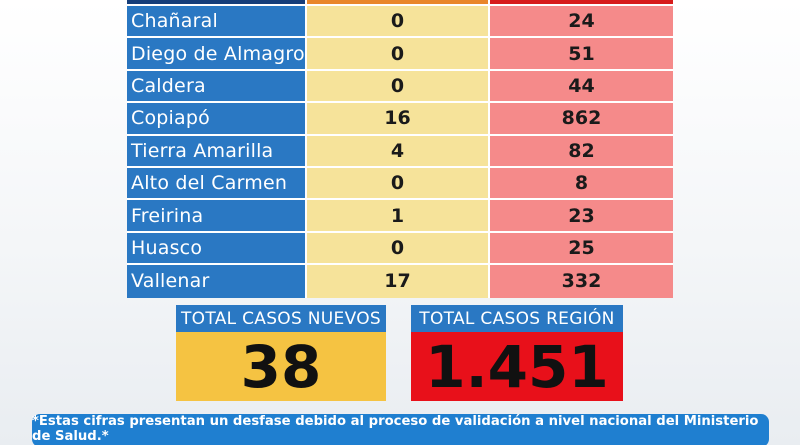 The height and width of the screenshot is (445, 800). I want to click on comuna-name: Caldera, so click(217, 87).